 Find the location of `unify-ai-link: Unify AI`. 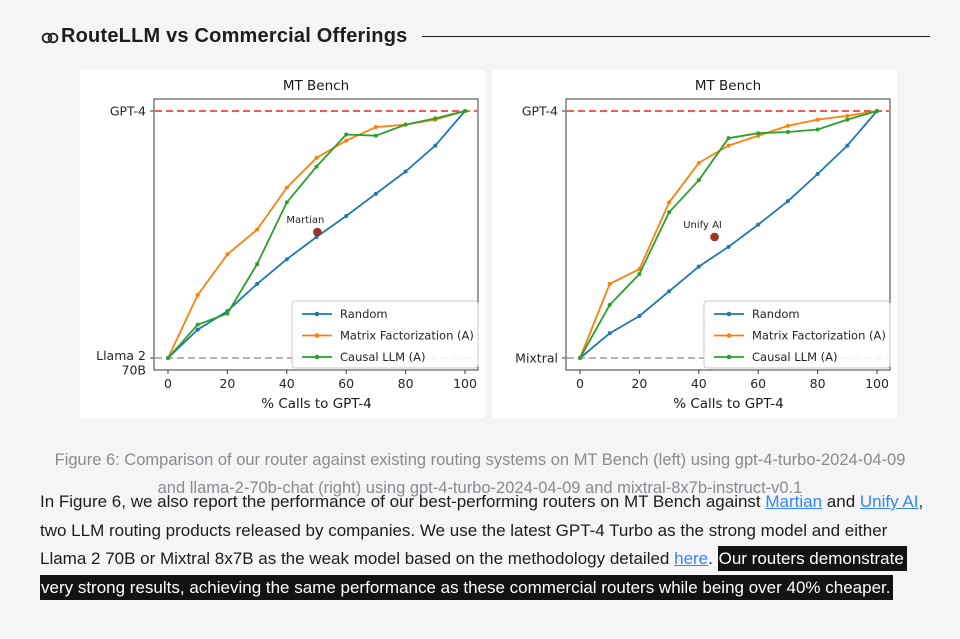

unify-ai-link: Unify AI is located at coordinates (889, 501).